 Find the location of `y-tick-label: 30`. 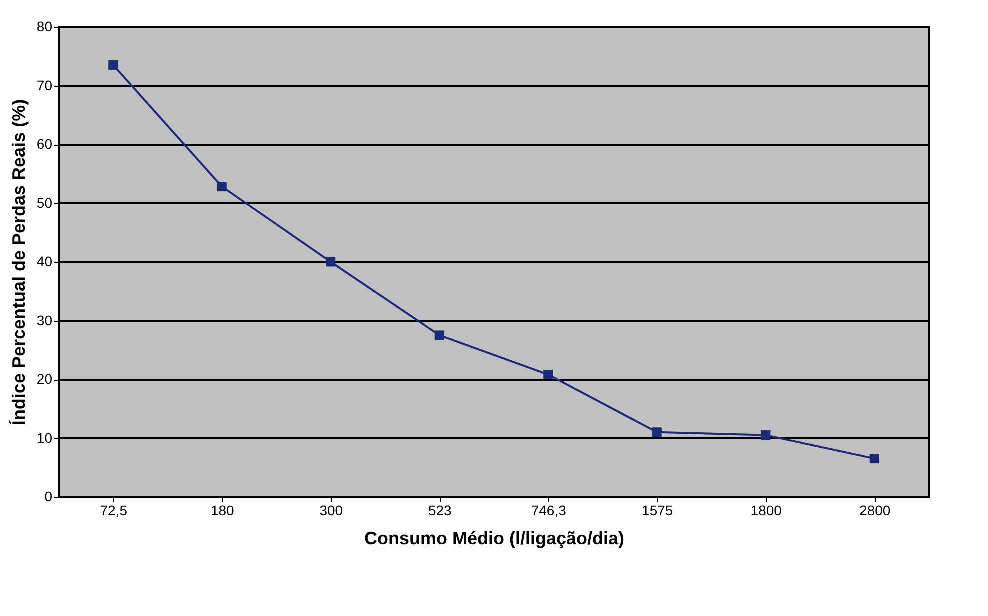

y-tick-label: 30 is located at coordinates (44, 320).